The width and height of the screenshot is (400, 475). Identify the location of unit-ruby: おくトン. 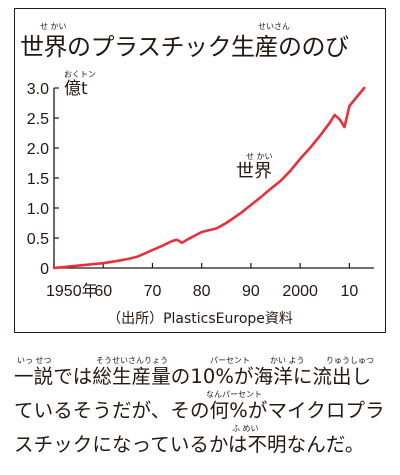
(80, 74).